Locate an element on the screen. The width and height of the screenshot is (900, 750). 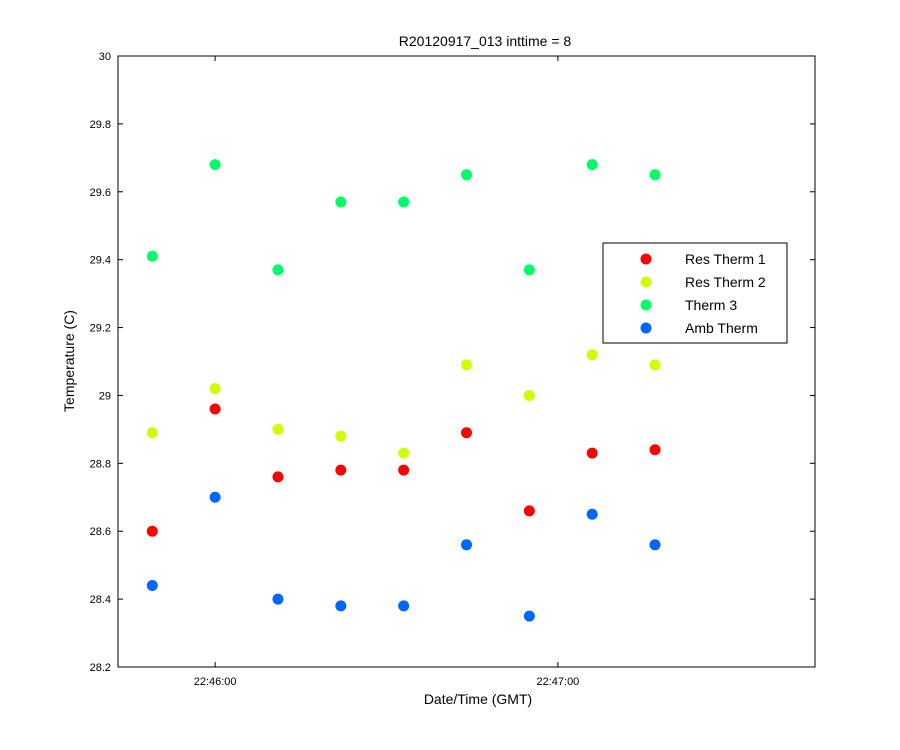
x-tick-label: 22:46:00 is located at coordinates (215, 682).